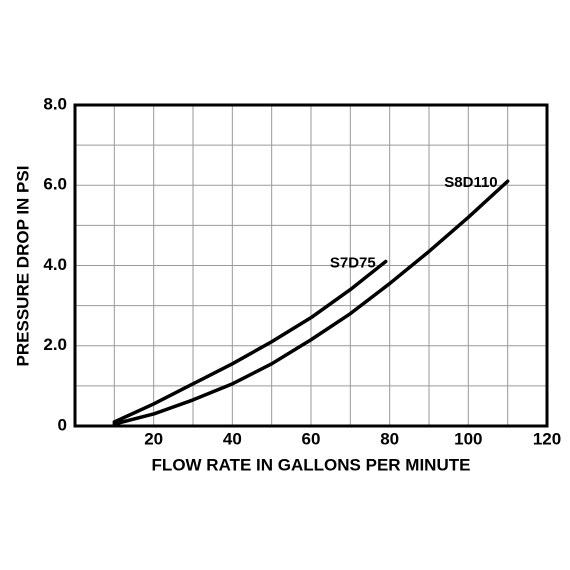 The width and height of the screenshot is (570, 570). I want to click on x-tick-label: 80, so click(389, 438).